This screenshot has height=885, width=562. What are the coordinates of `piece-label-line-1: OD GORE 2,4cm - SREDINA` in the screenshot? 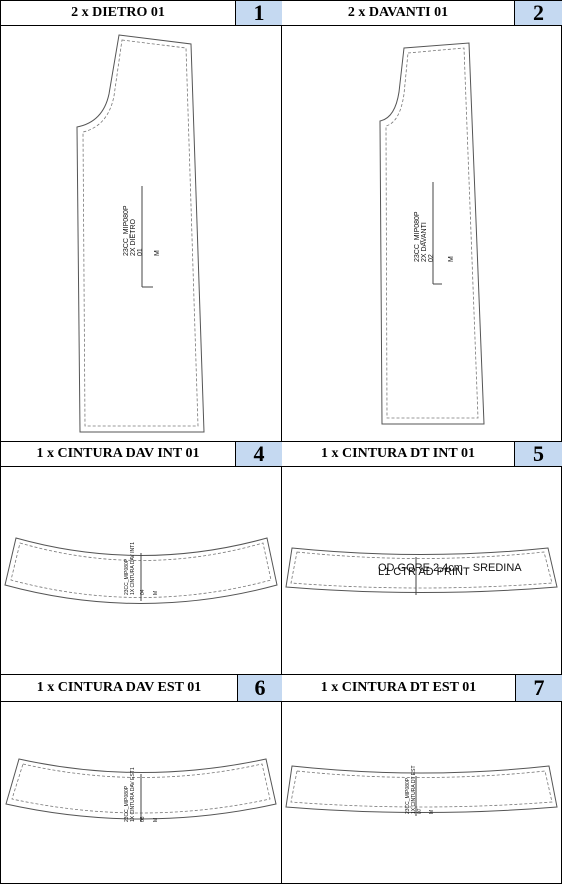 It's located at (450, 568).